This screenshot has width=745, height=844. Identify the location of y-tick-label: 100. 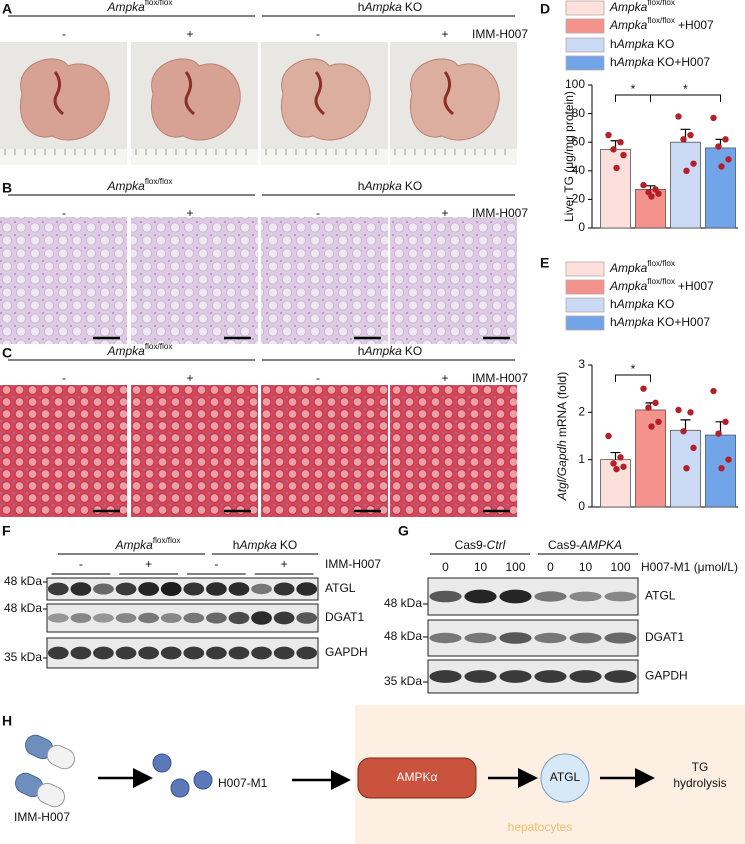
(575, 84).